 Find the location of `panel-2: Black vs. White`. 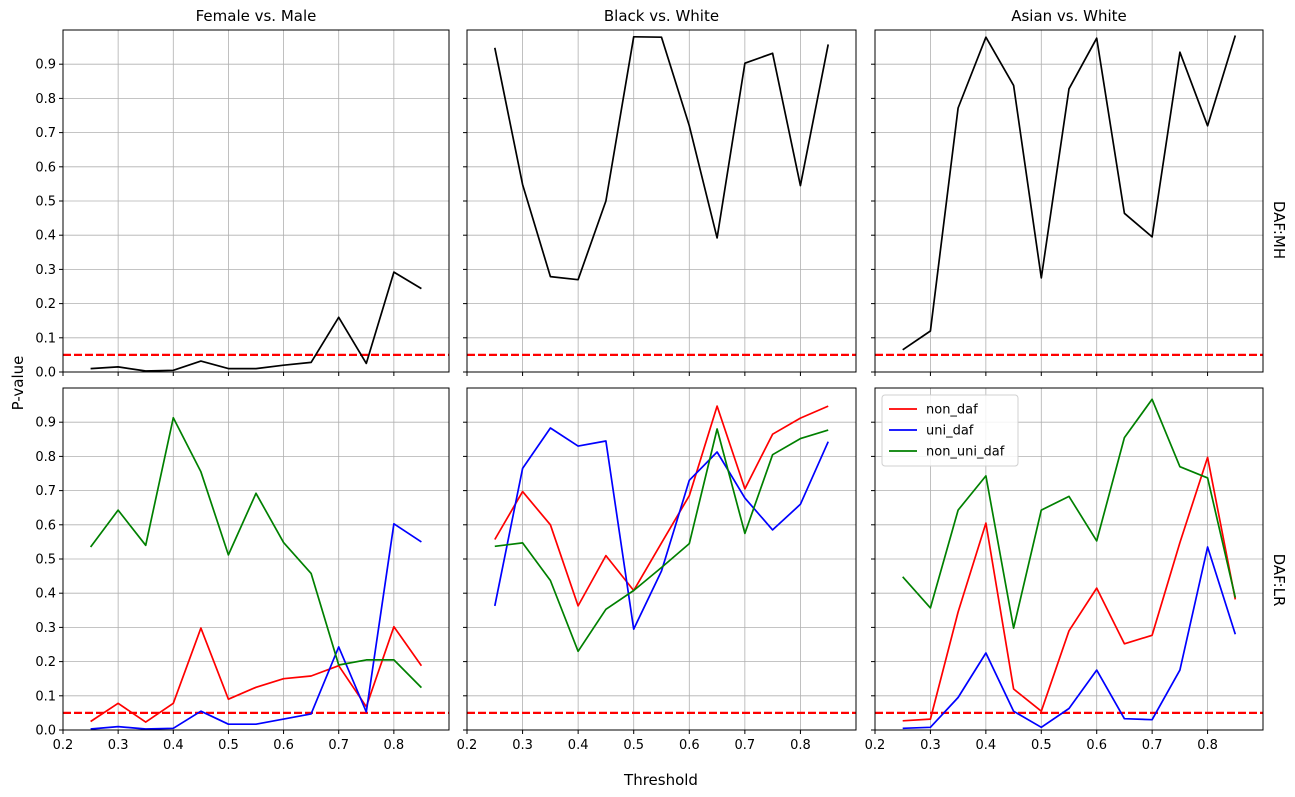

panel-2: Black vs. White is located at coordinates (660, 191).